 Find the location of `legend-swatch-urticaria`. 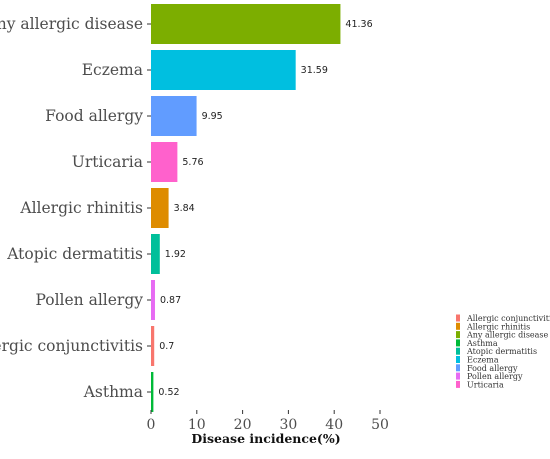

legend-swatch-urticaria is located at coordinates (458, 384).